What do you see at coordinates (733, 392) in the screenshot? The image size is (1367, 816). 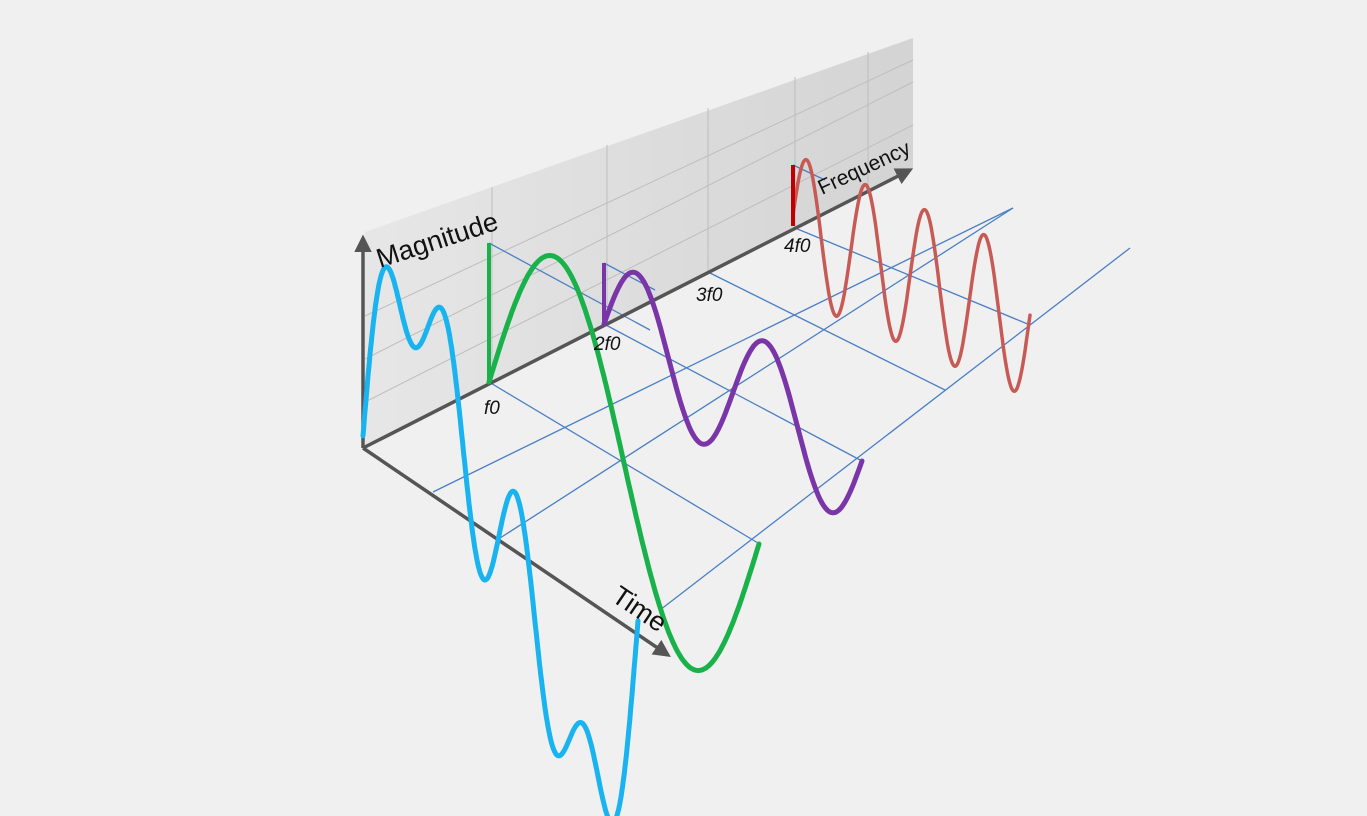 I see `wave-2f0` at bounding box center [733, 392].